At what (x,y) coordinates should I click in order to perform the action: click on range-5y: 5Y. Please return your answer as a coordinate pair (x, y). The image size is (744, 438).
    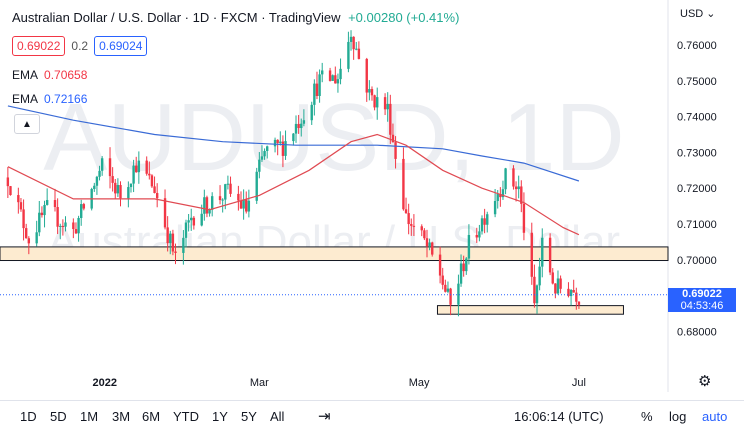
    Looking at the image, I should click on (249, 416).